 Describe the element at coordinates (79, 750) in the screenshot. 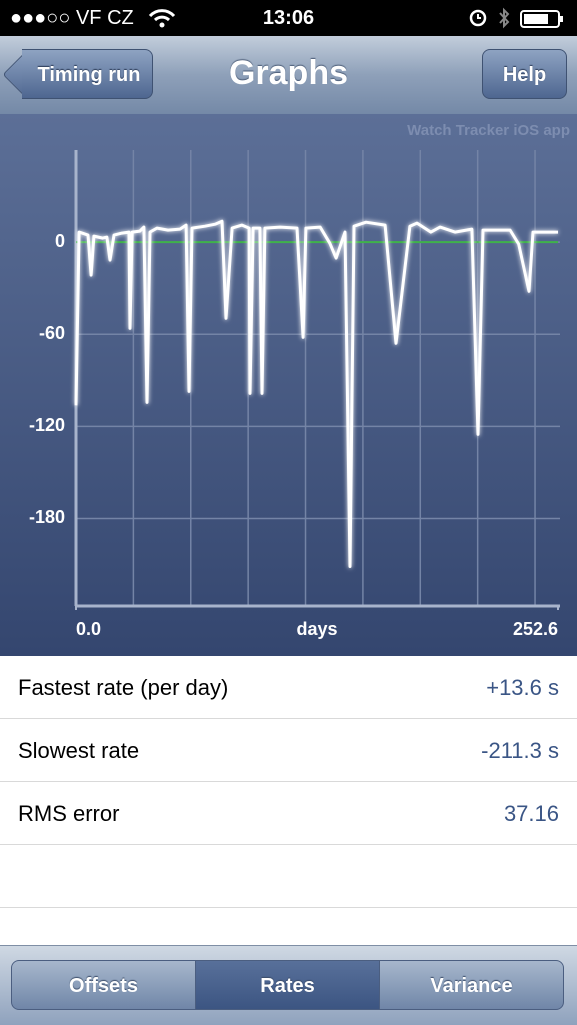

I see `row-label: Slowest rate` at that location.